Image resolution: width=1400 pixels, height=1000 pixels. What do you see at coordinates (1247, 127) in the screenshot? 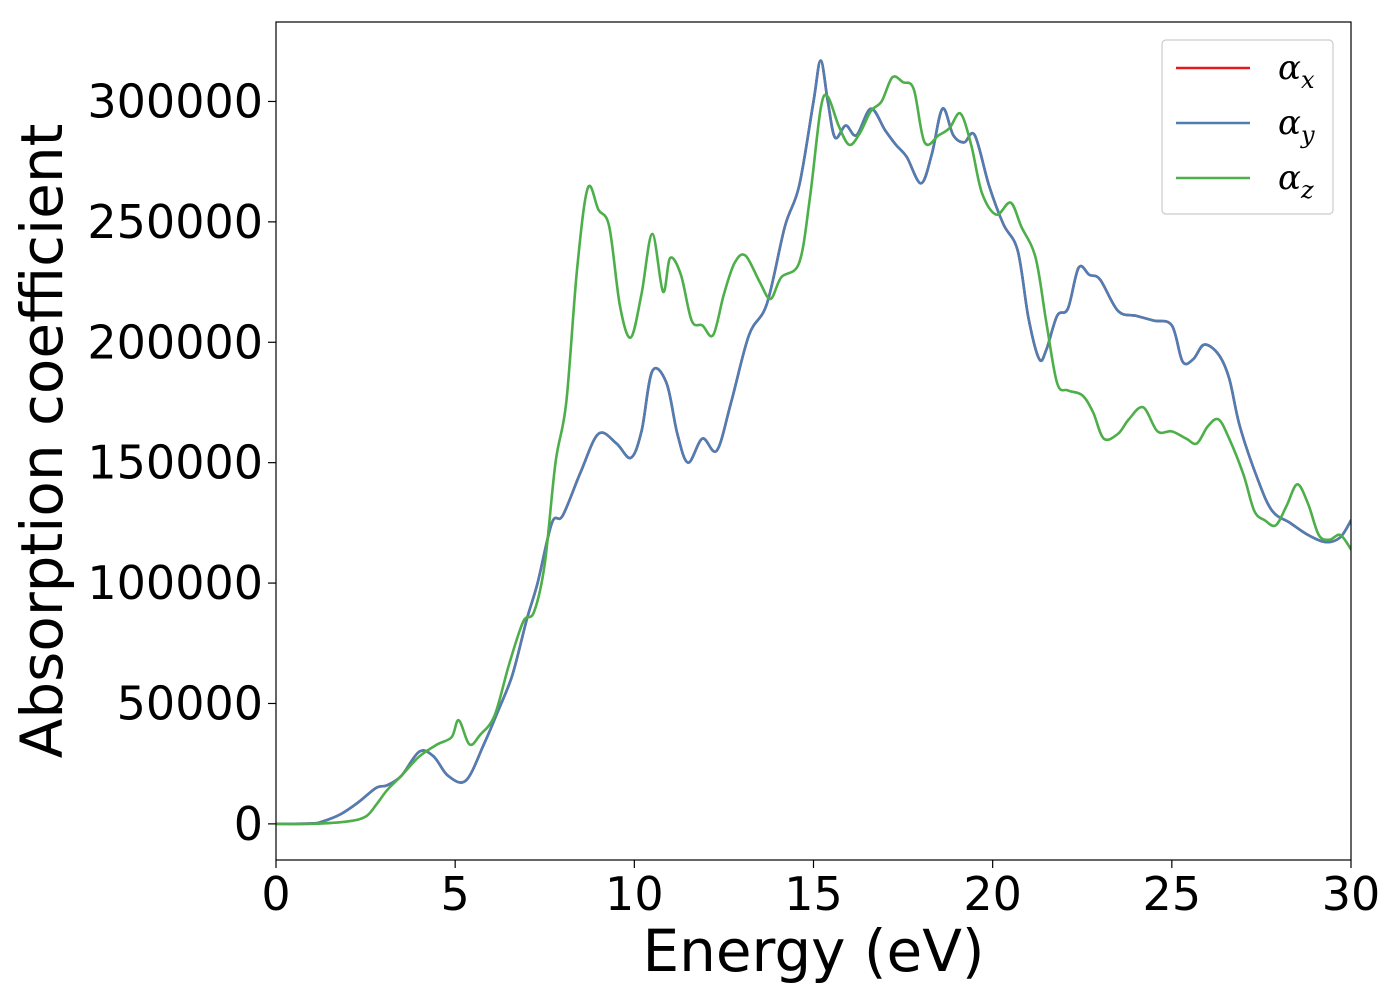
I see `legend-box` at bounding box center [1247, 127].